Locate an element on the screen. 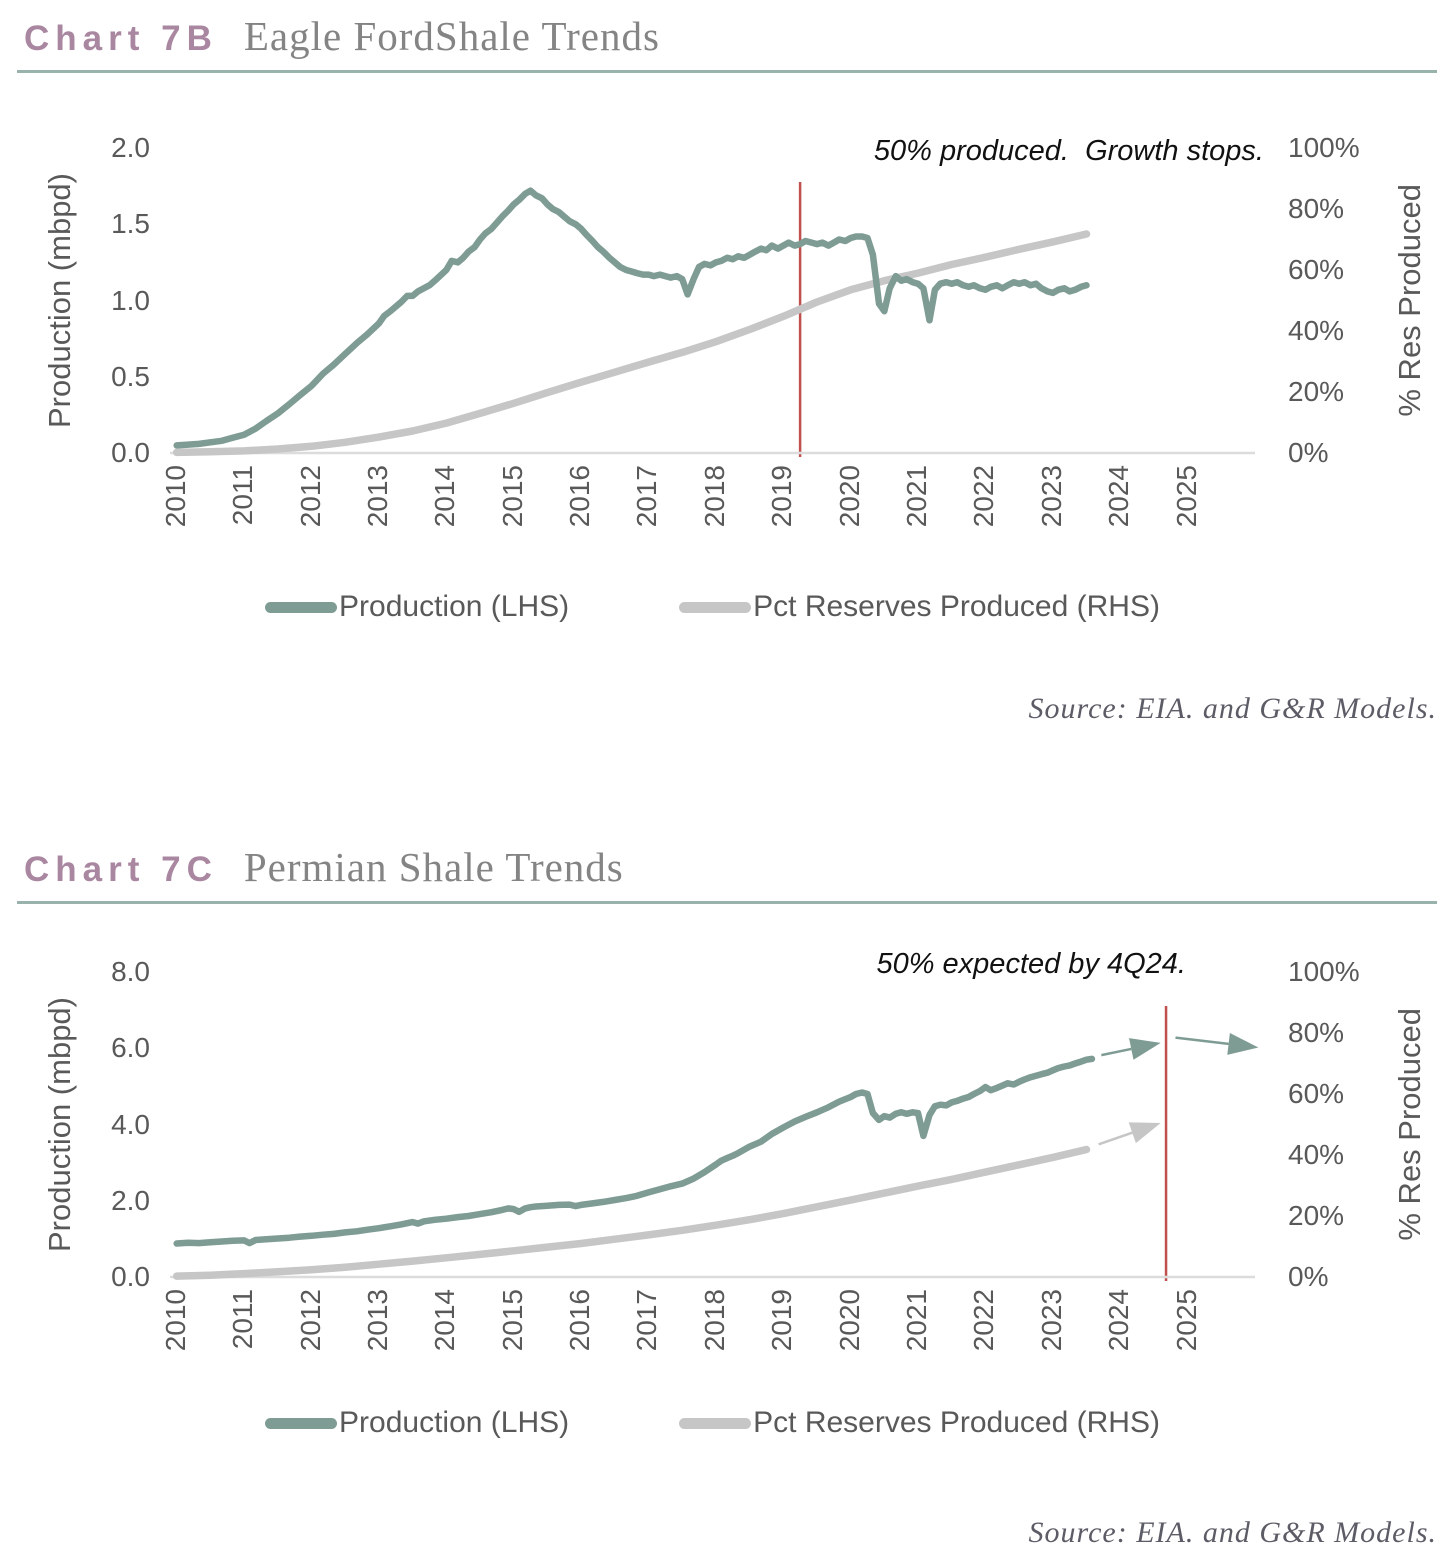 The height and width of the screenshot is (1568, 1454). chart-7c-divider is located at coordinates (727, 902).